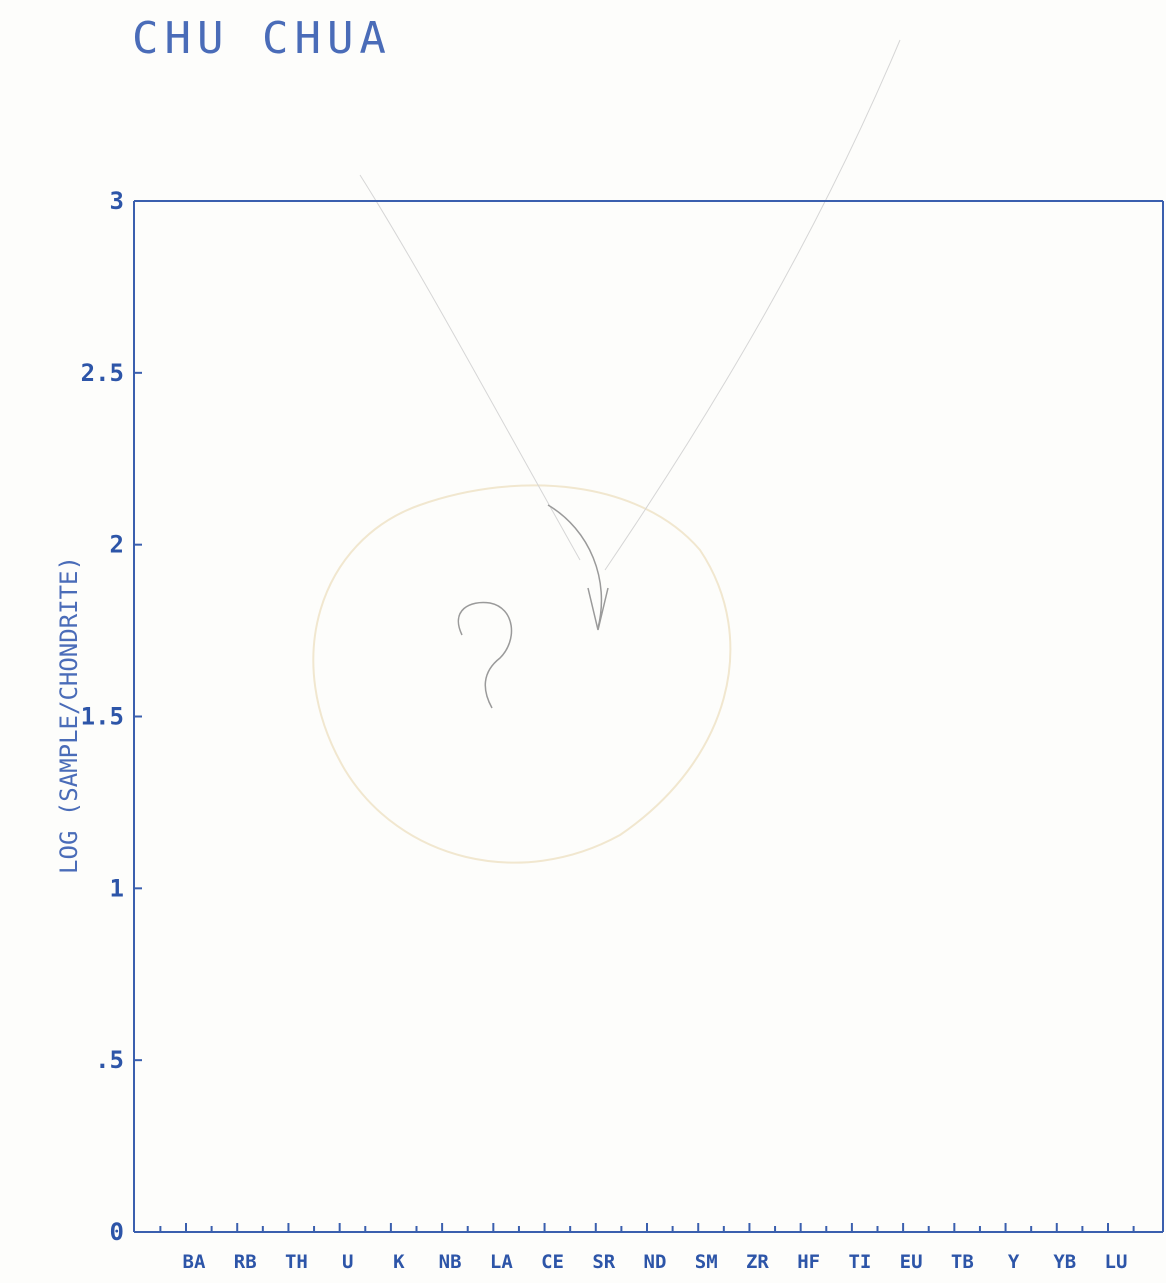  I want to click on pencil-arrow-stroke, so click(575, 566).